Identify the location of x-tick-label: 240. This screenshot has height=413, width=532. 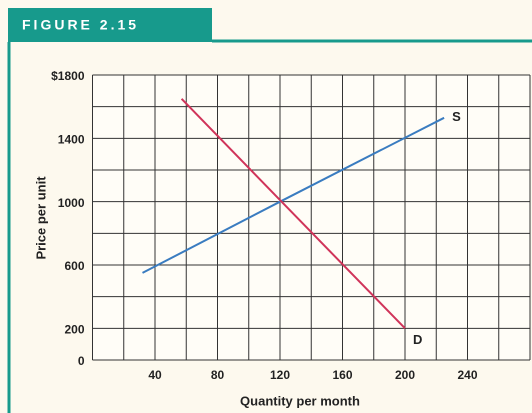
(467, 375).